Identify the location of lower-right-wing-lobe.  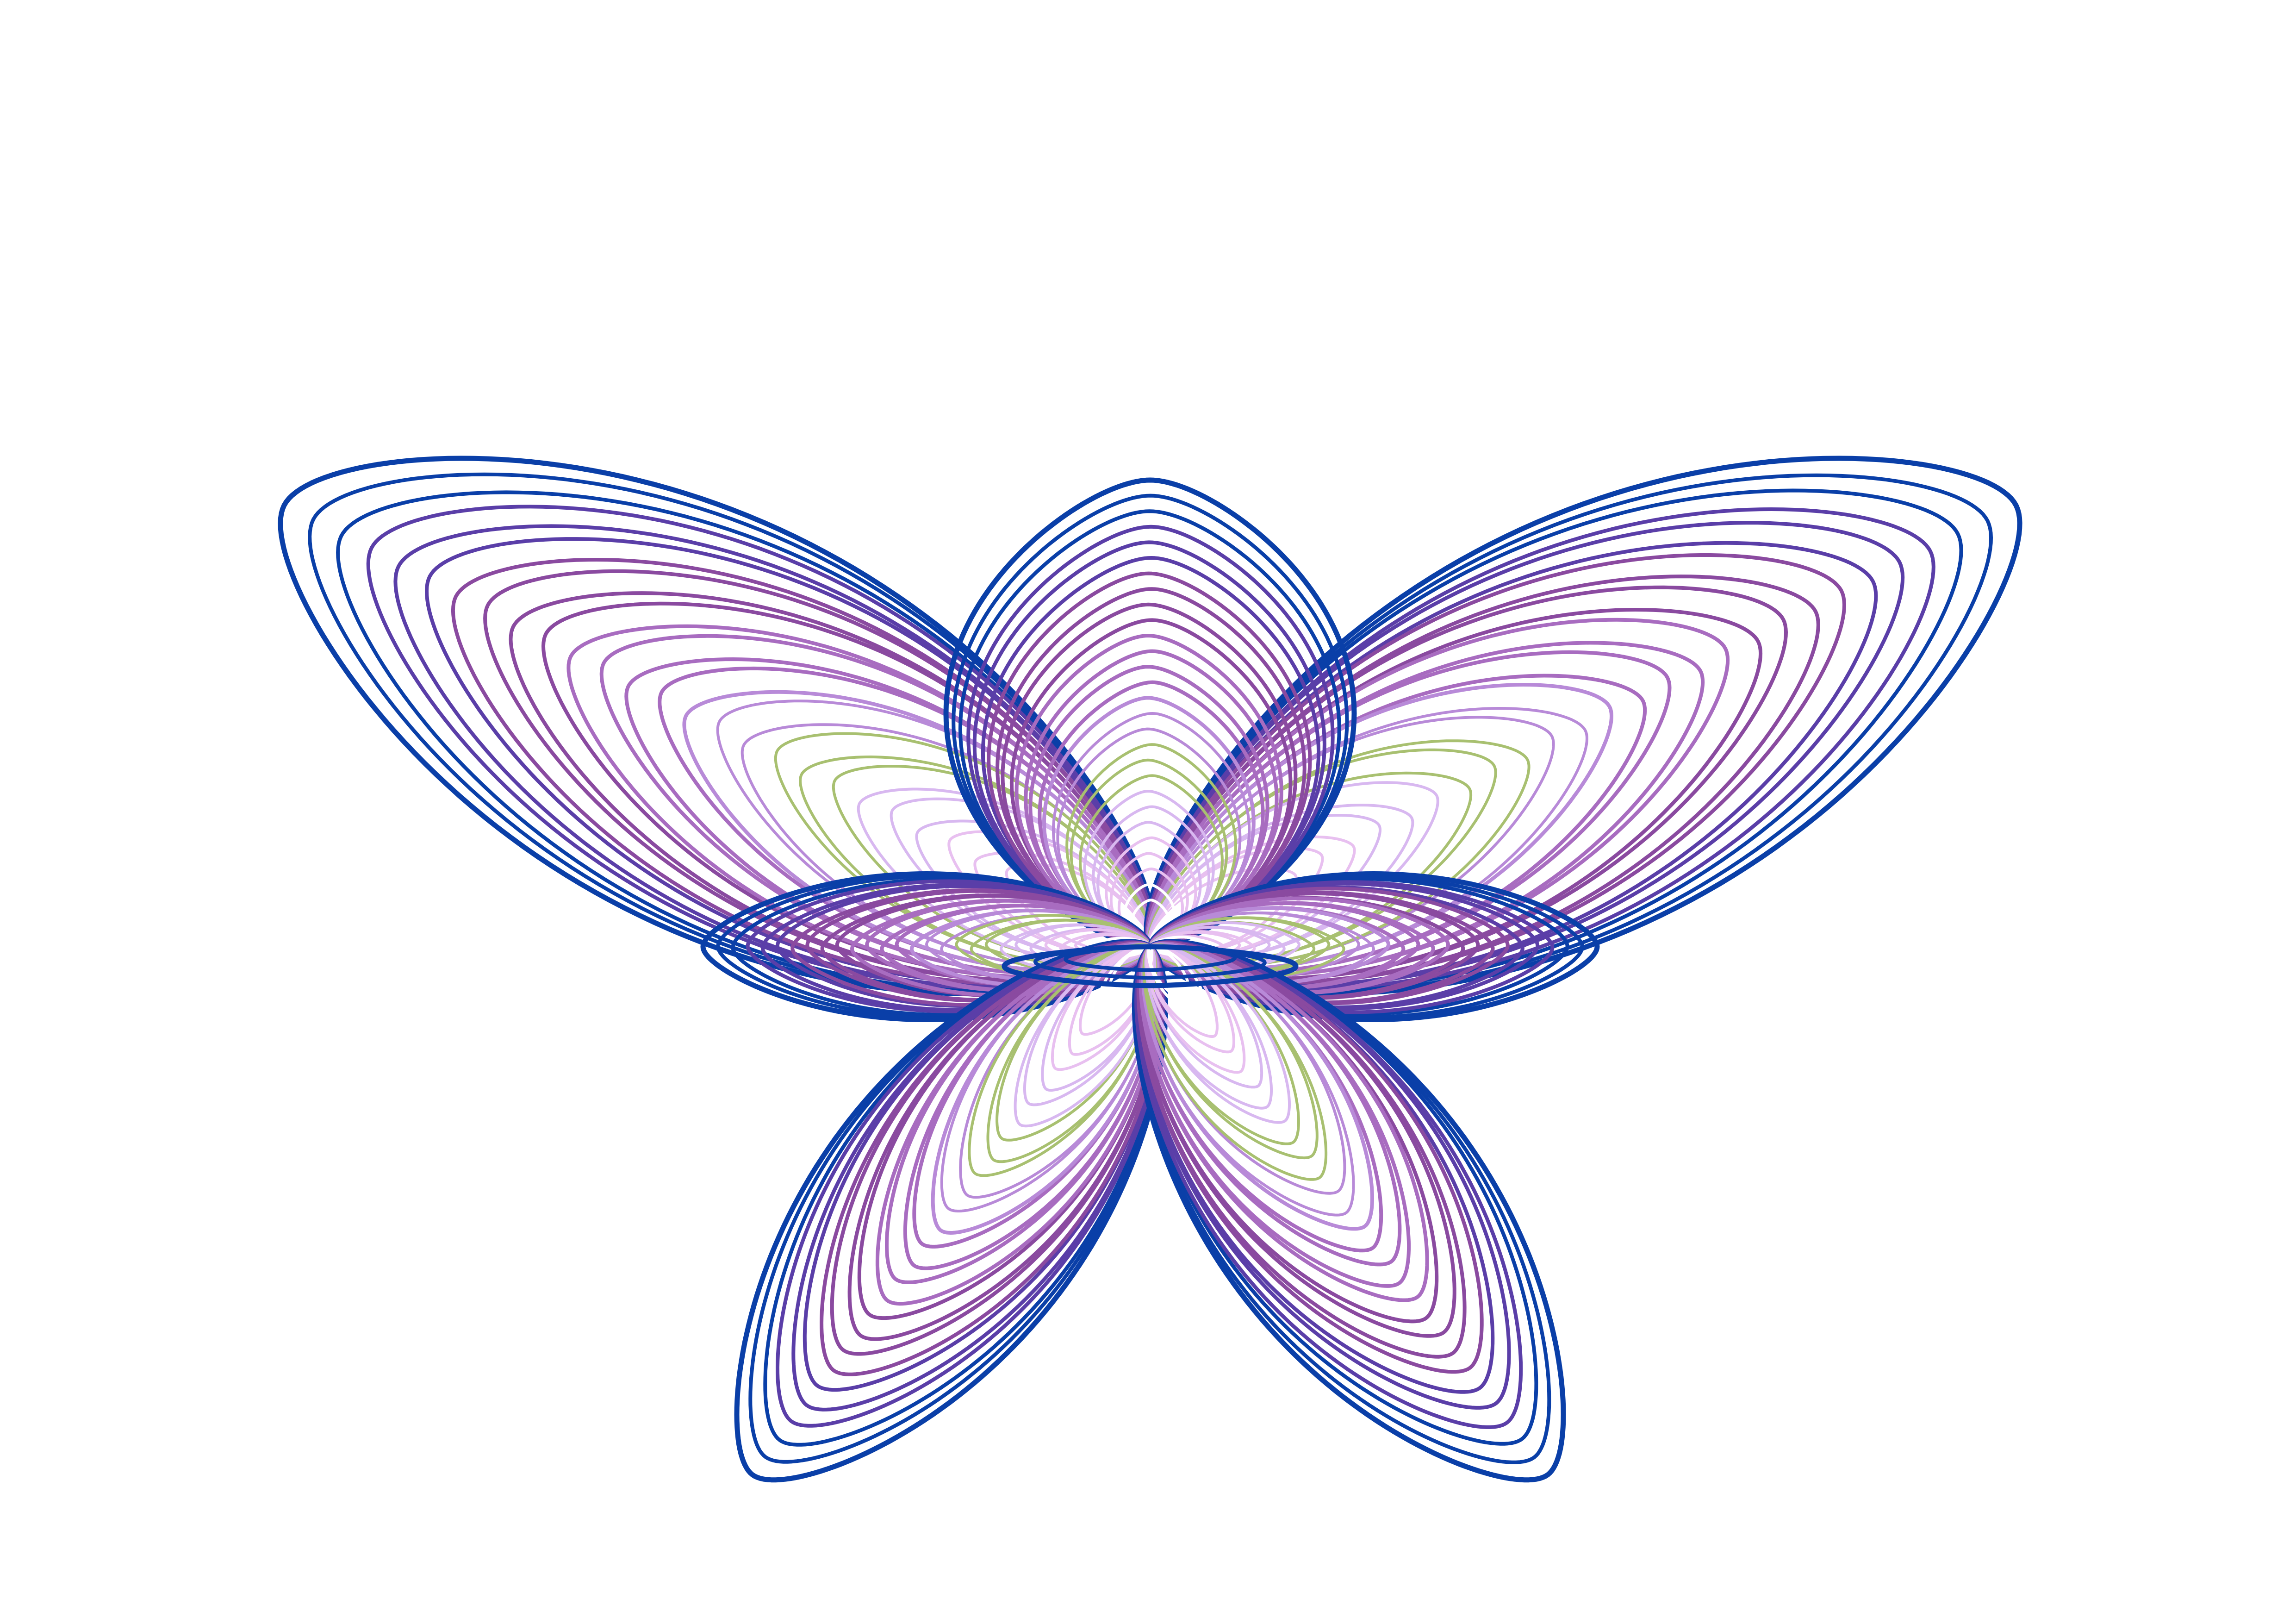
(1349, 1211).